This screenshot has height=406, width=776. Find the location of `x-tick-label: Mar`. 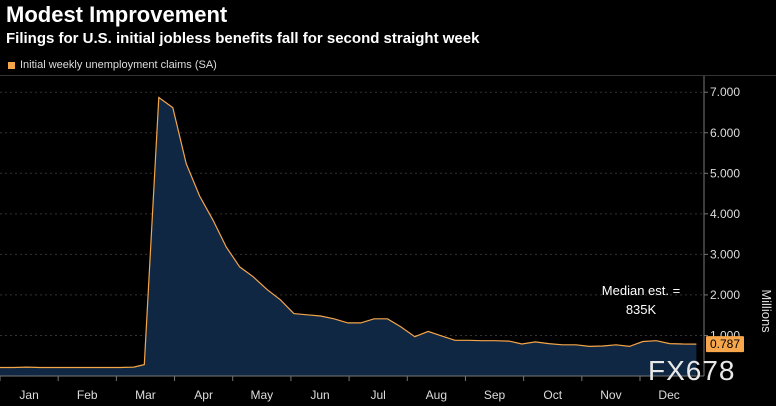

x-tick-label: Mar is located at coordinates (145, 395).